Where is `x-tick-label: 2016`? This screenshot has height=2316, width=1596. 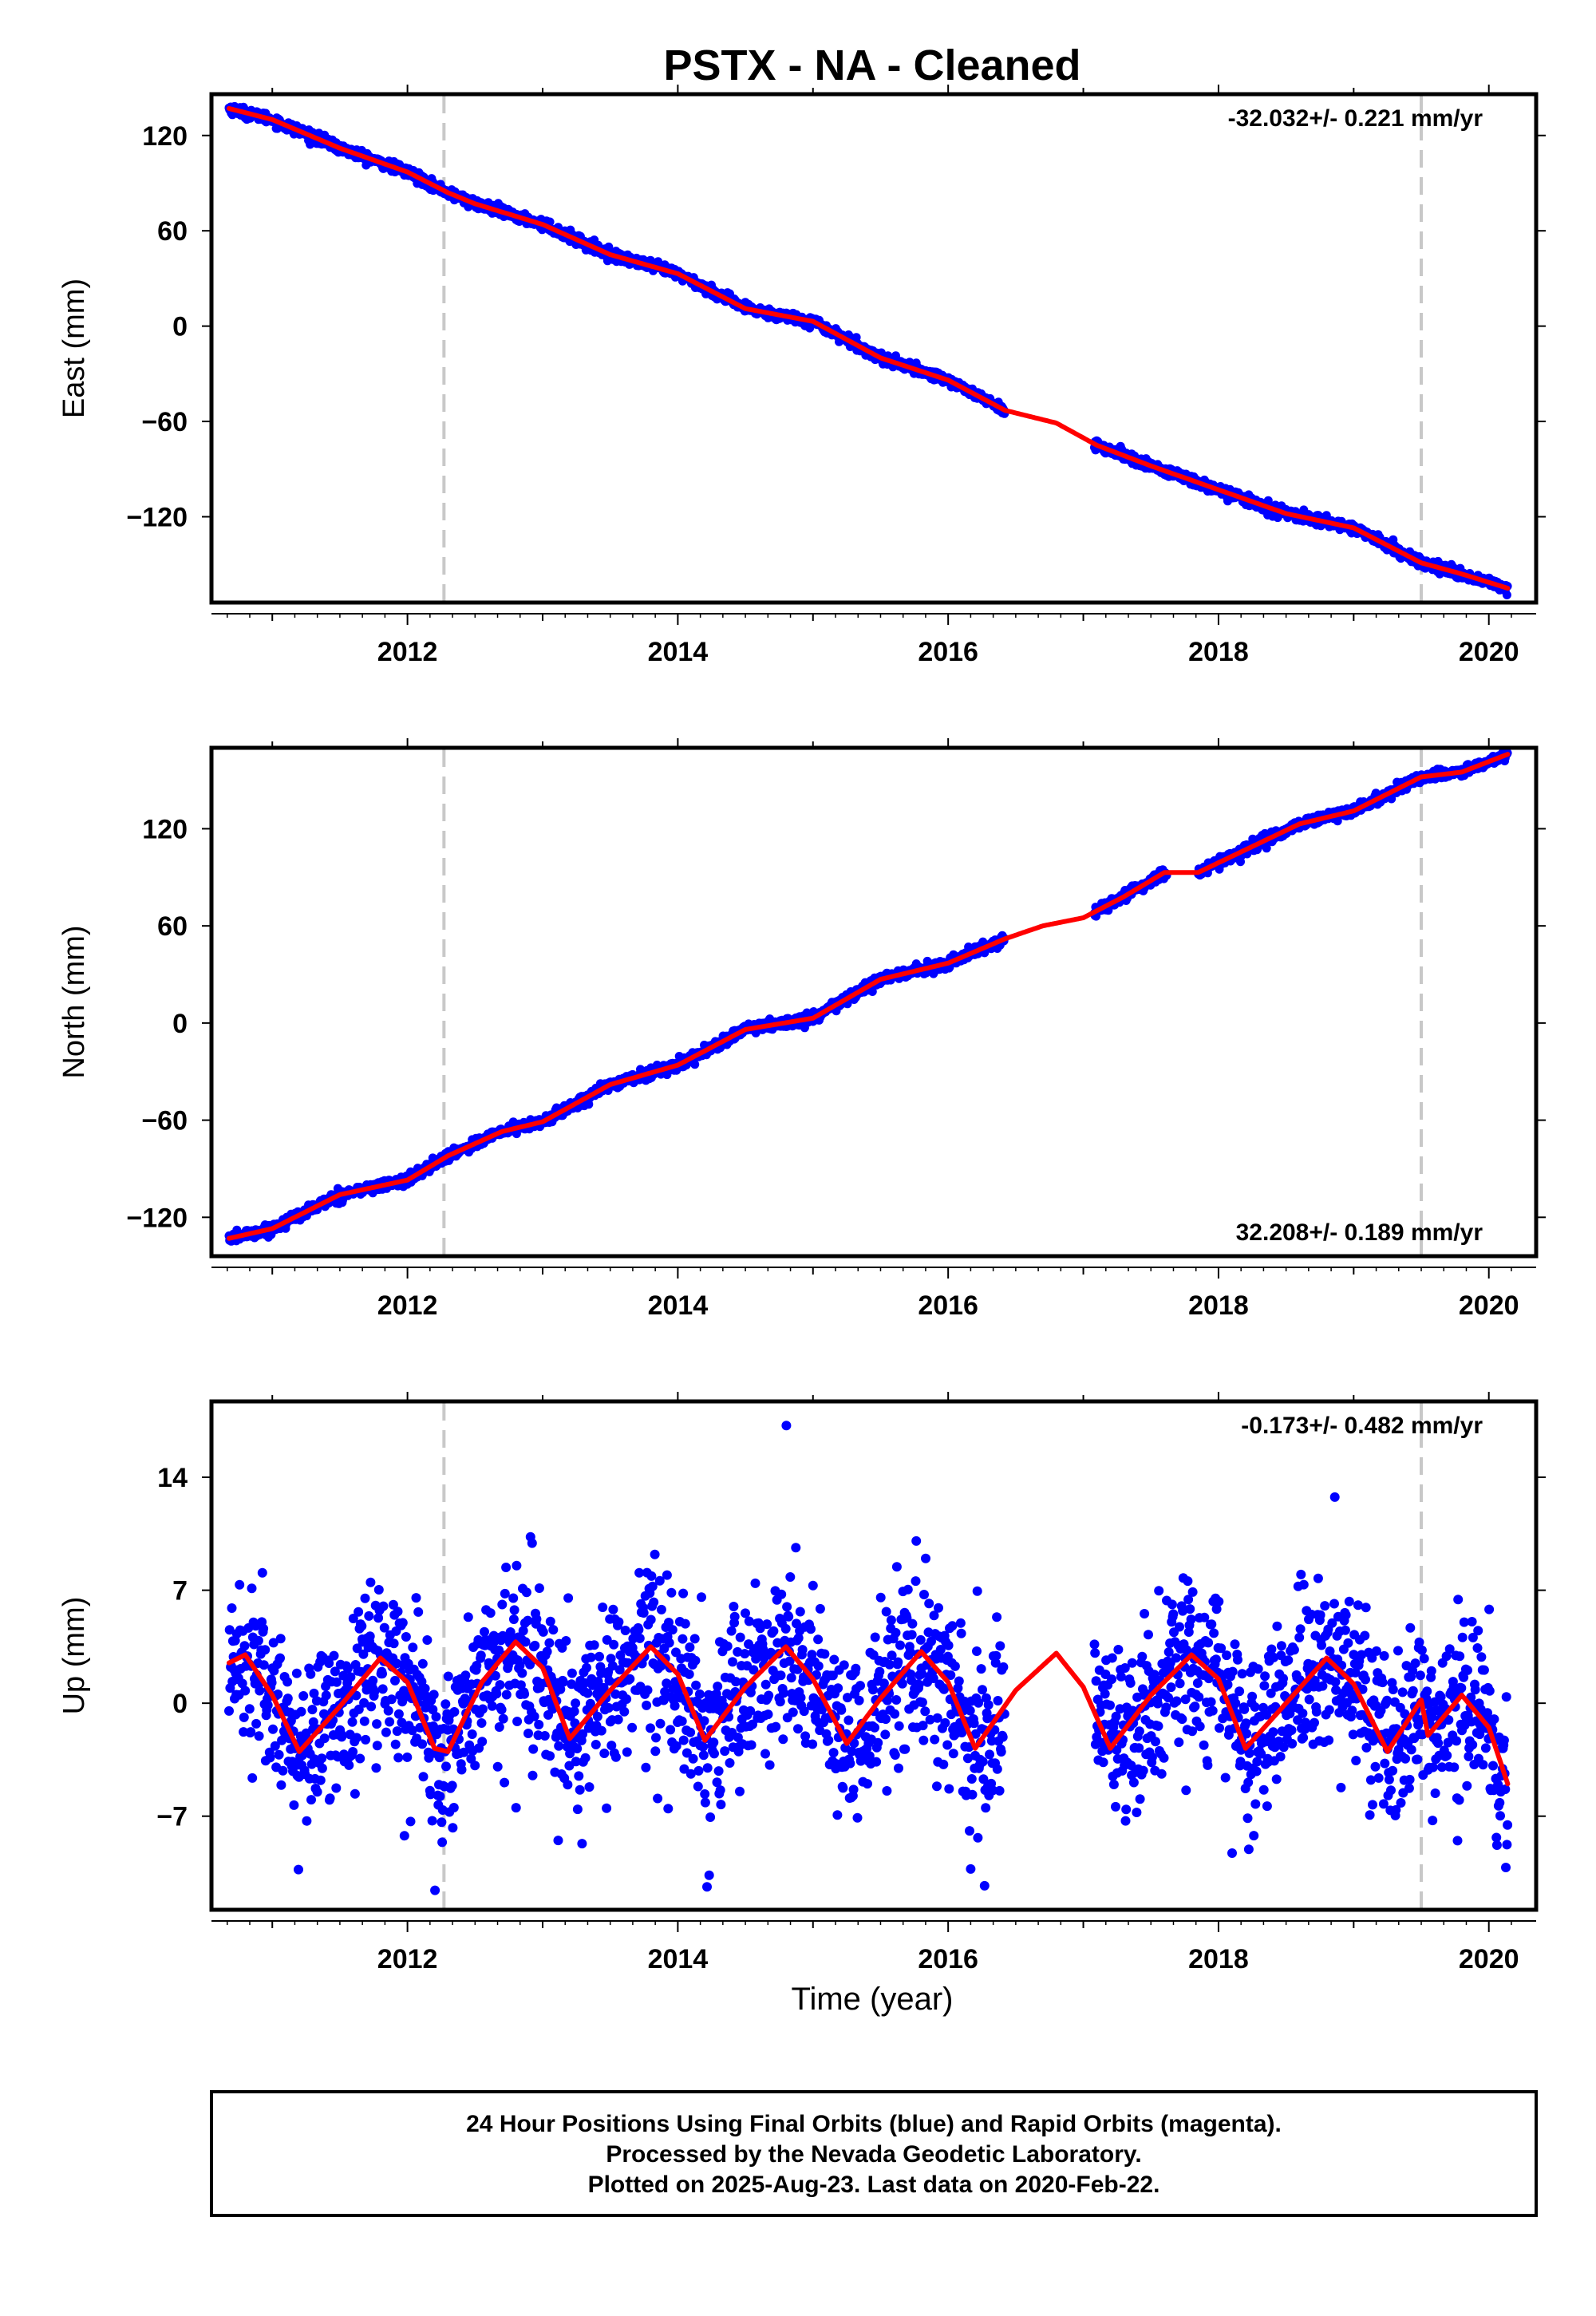
x-tick-label: 2016 is located at coordinates (948, 1305).